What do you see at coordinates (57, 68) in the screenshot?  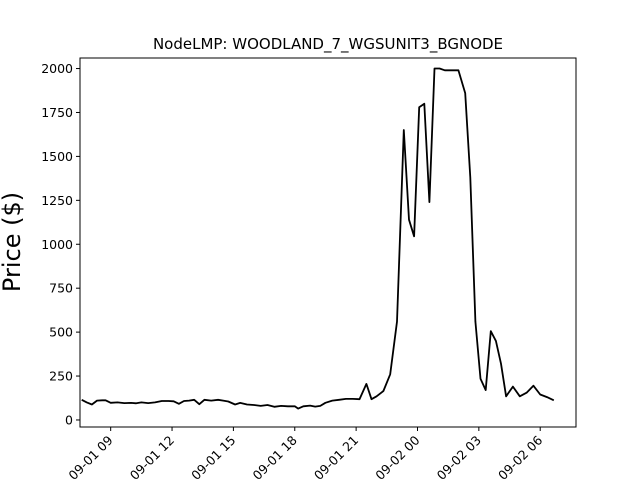 I see `y-tick-label: 2000` at bounding box center [57, 68].